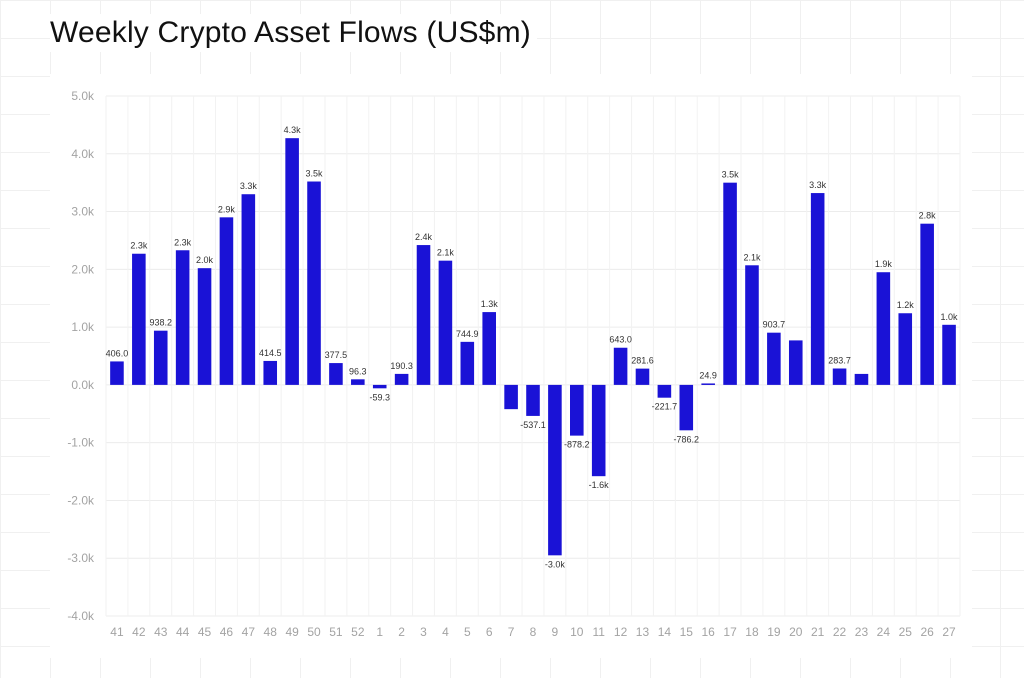  Describe the element at coordinates (358, 632) in the screenshot. I see `x-tick-label: 52` at that location.